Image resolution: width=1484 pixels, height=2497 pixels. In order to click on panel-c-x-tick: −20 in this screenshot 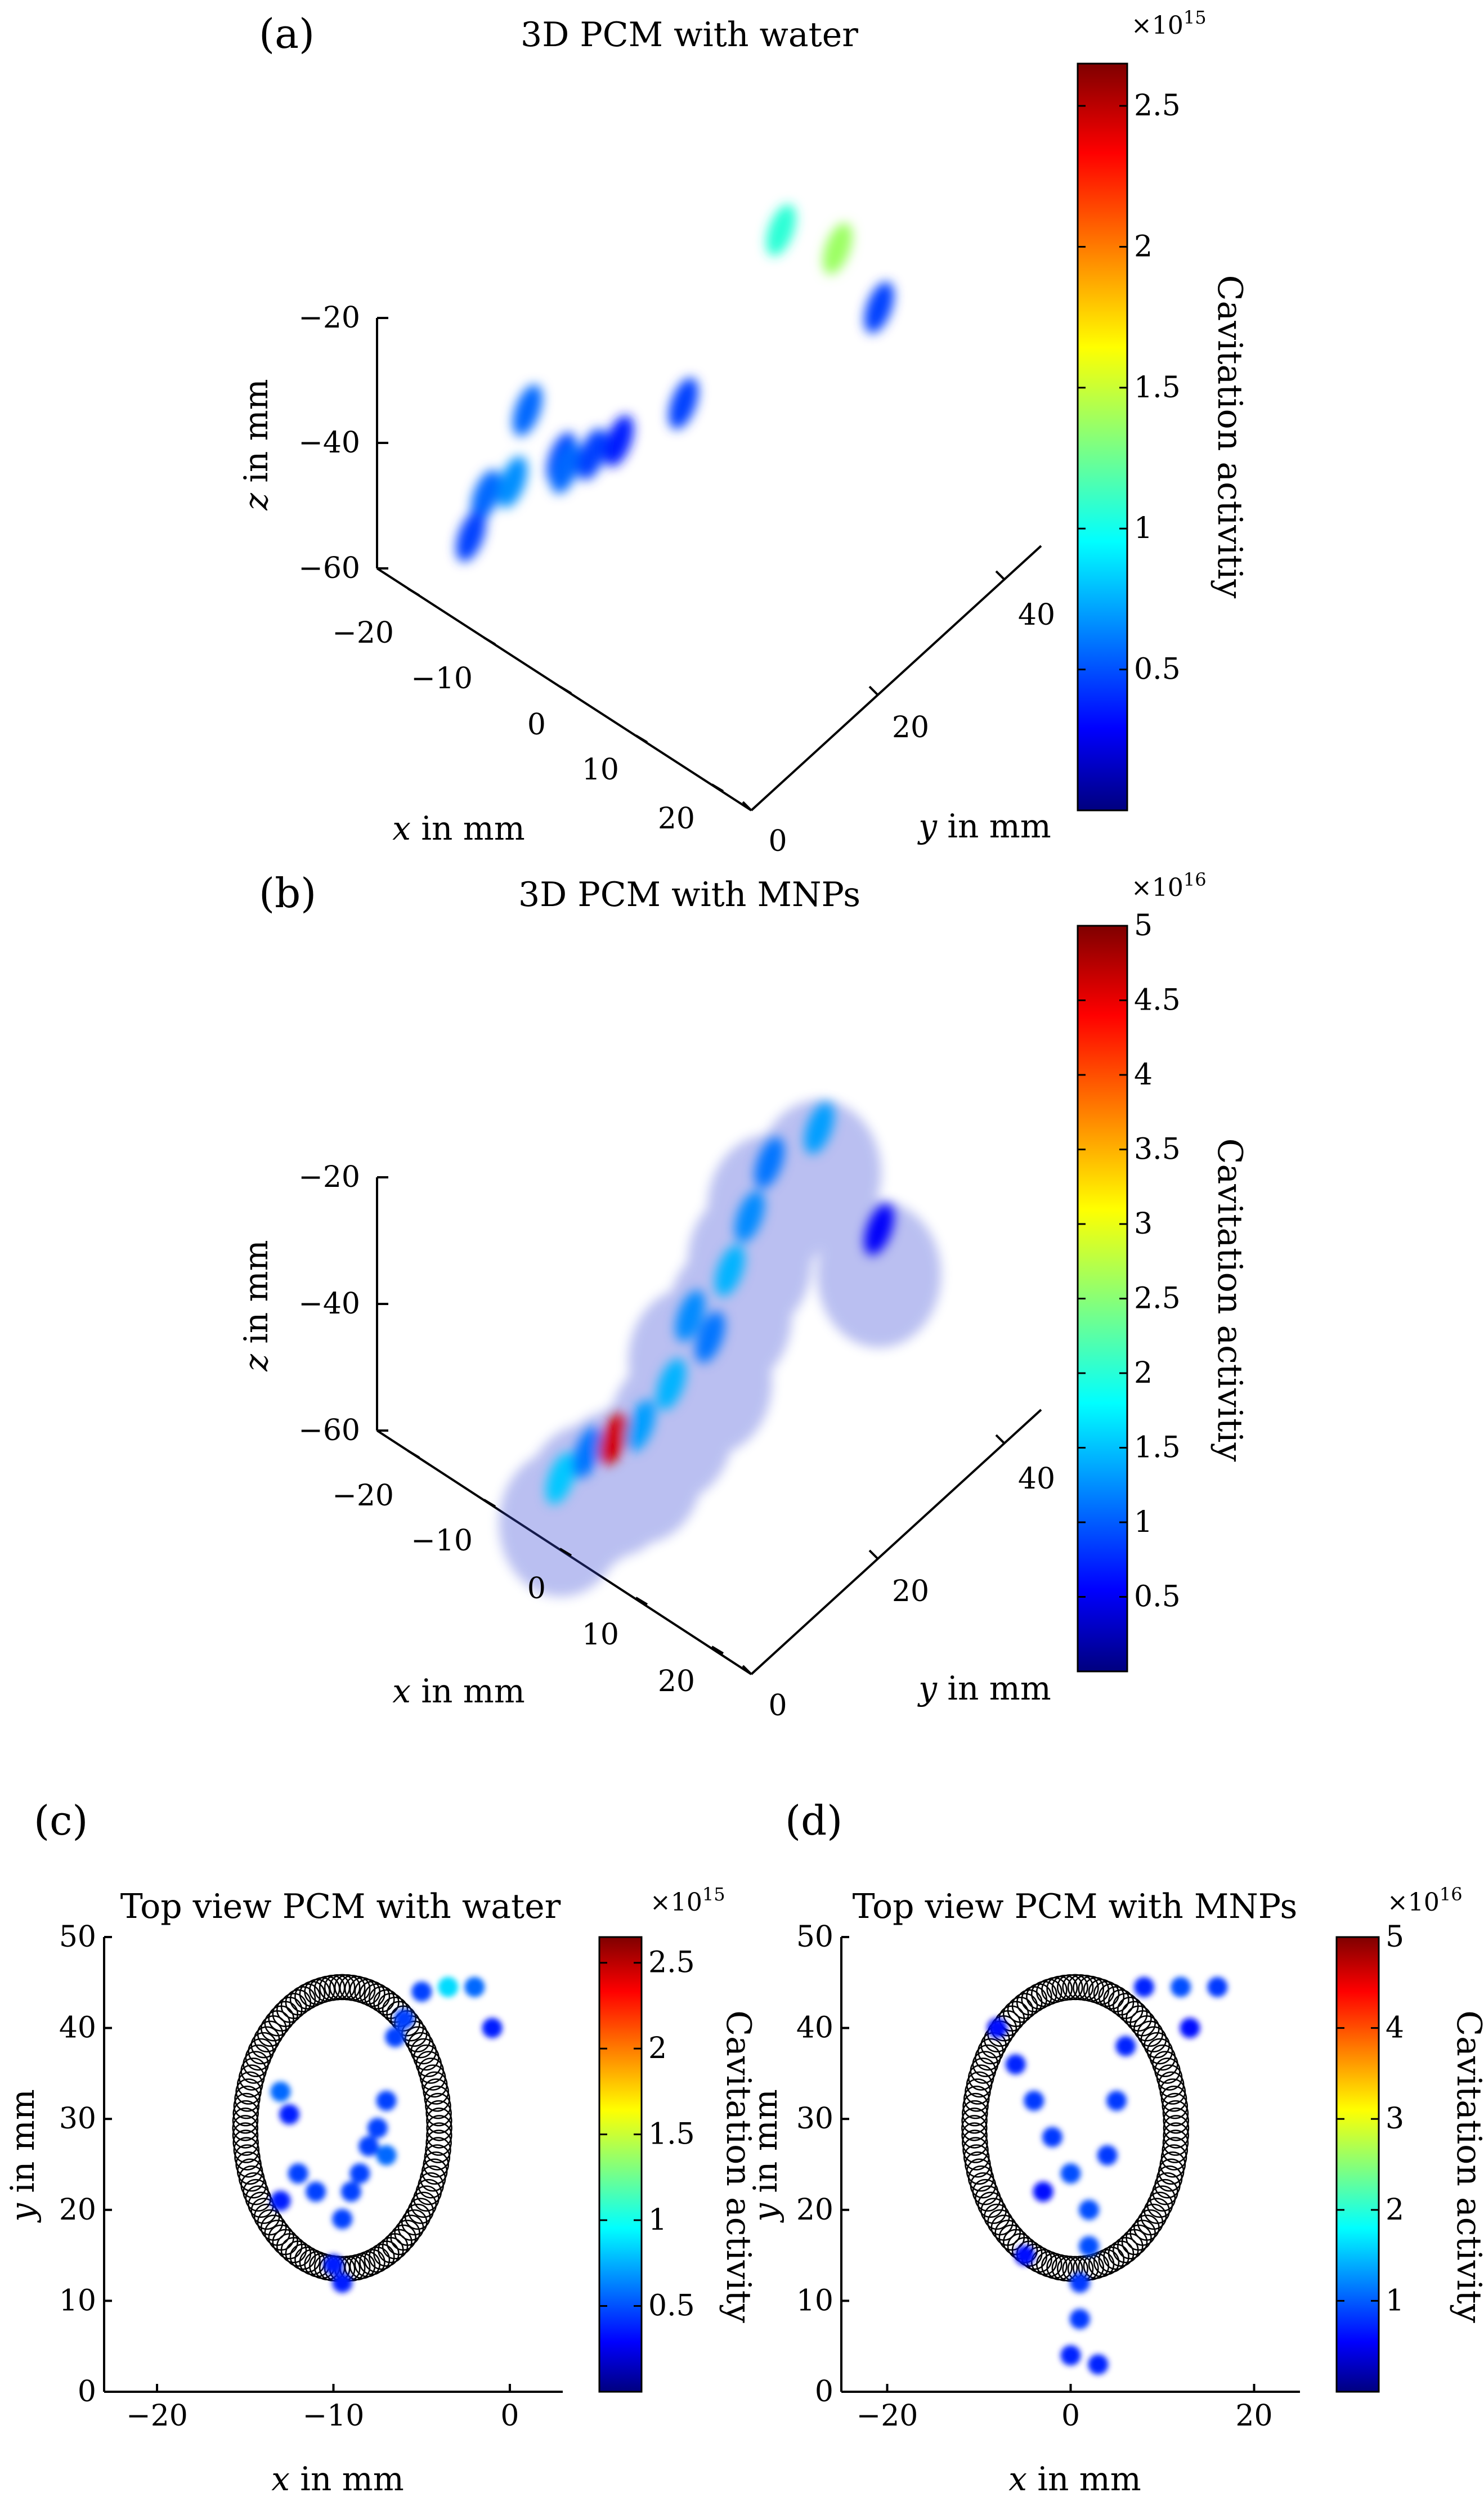, I will do `click(157, 2416)`.